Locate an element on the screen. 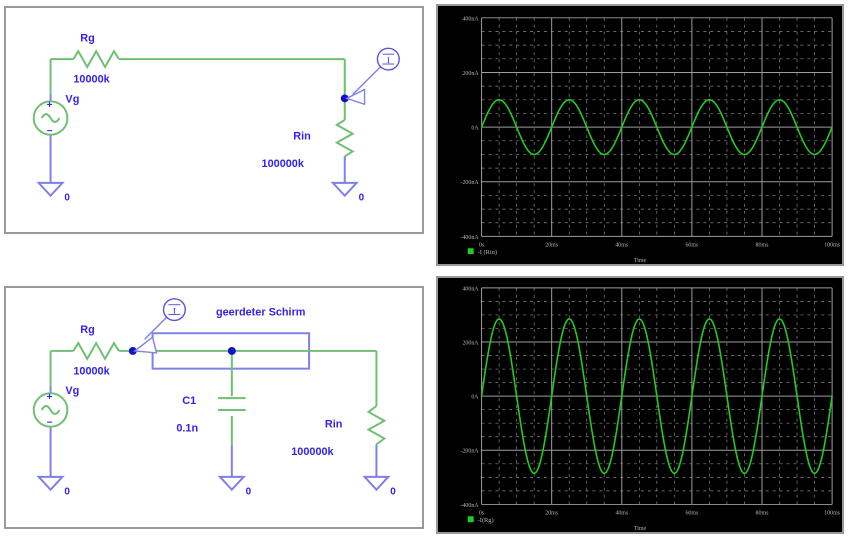  plot-legend: -I(Rg) is located at coordinates (480, 520).